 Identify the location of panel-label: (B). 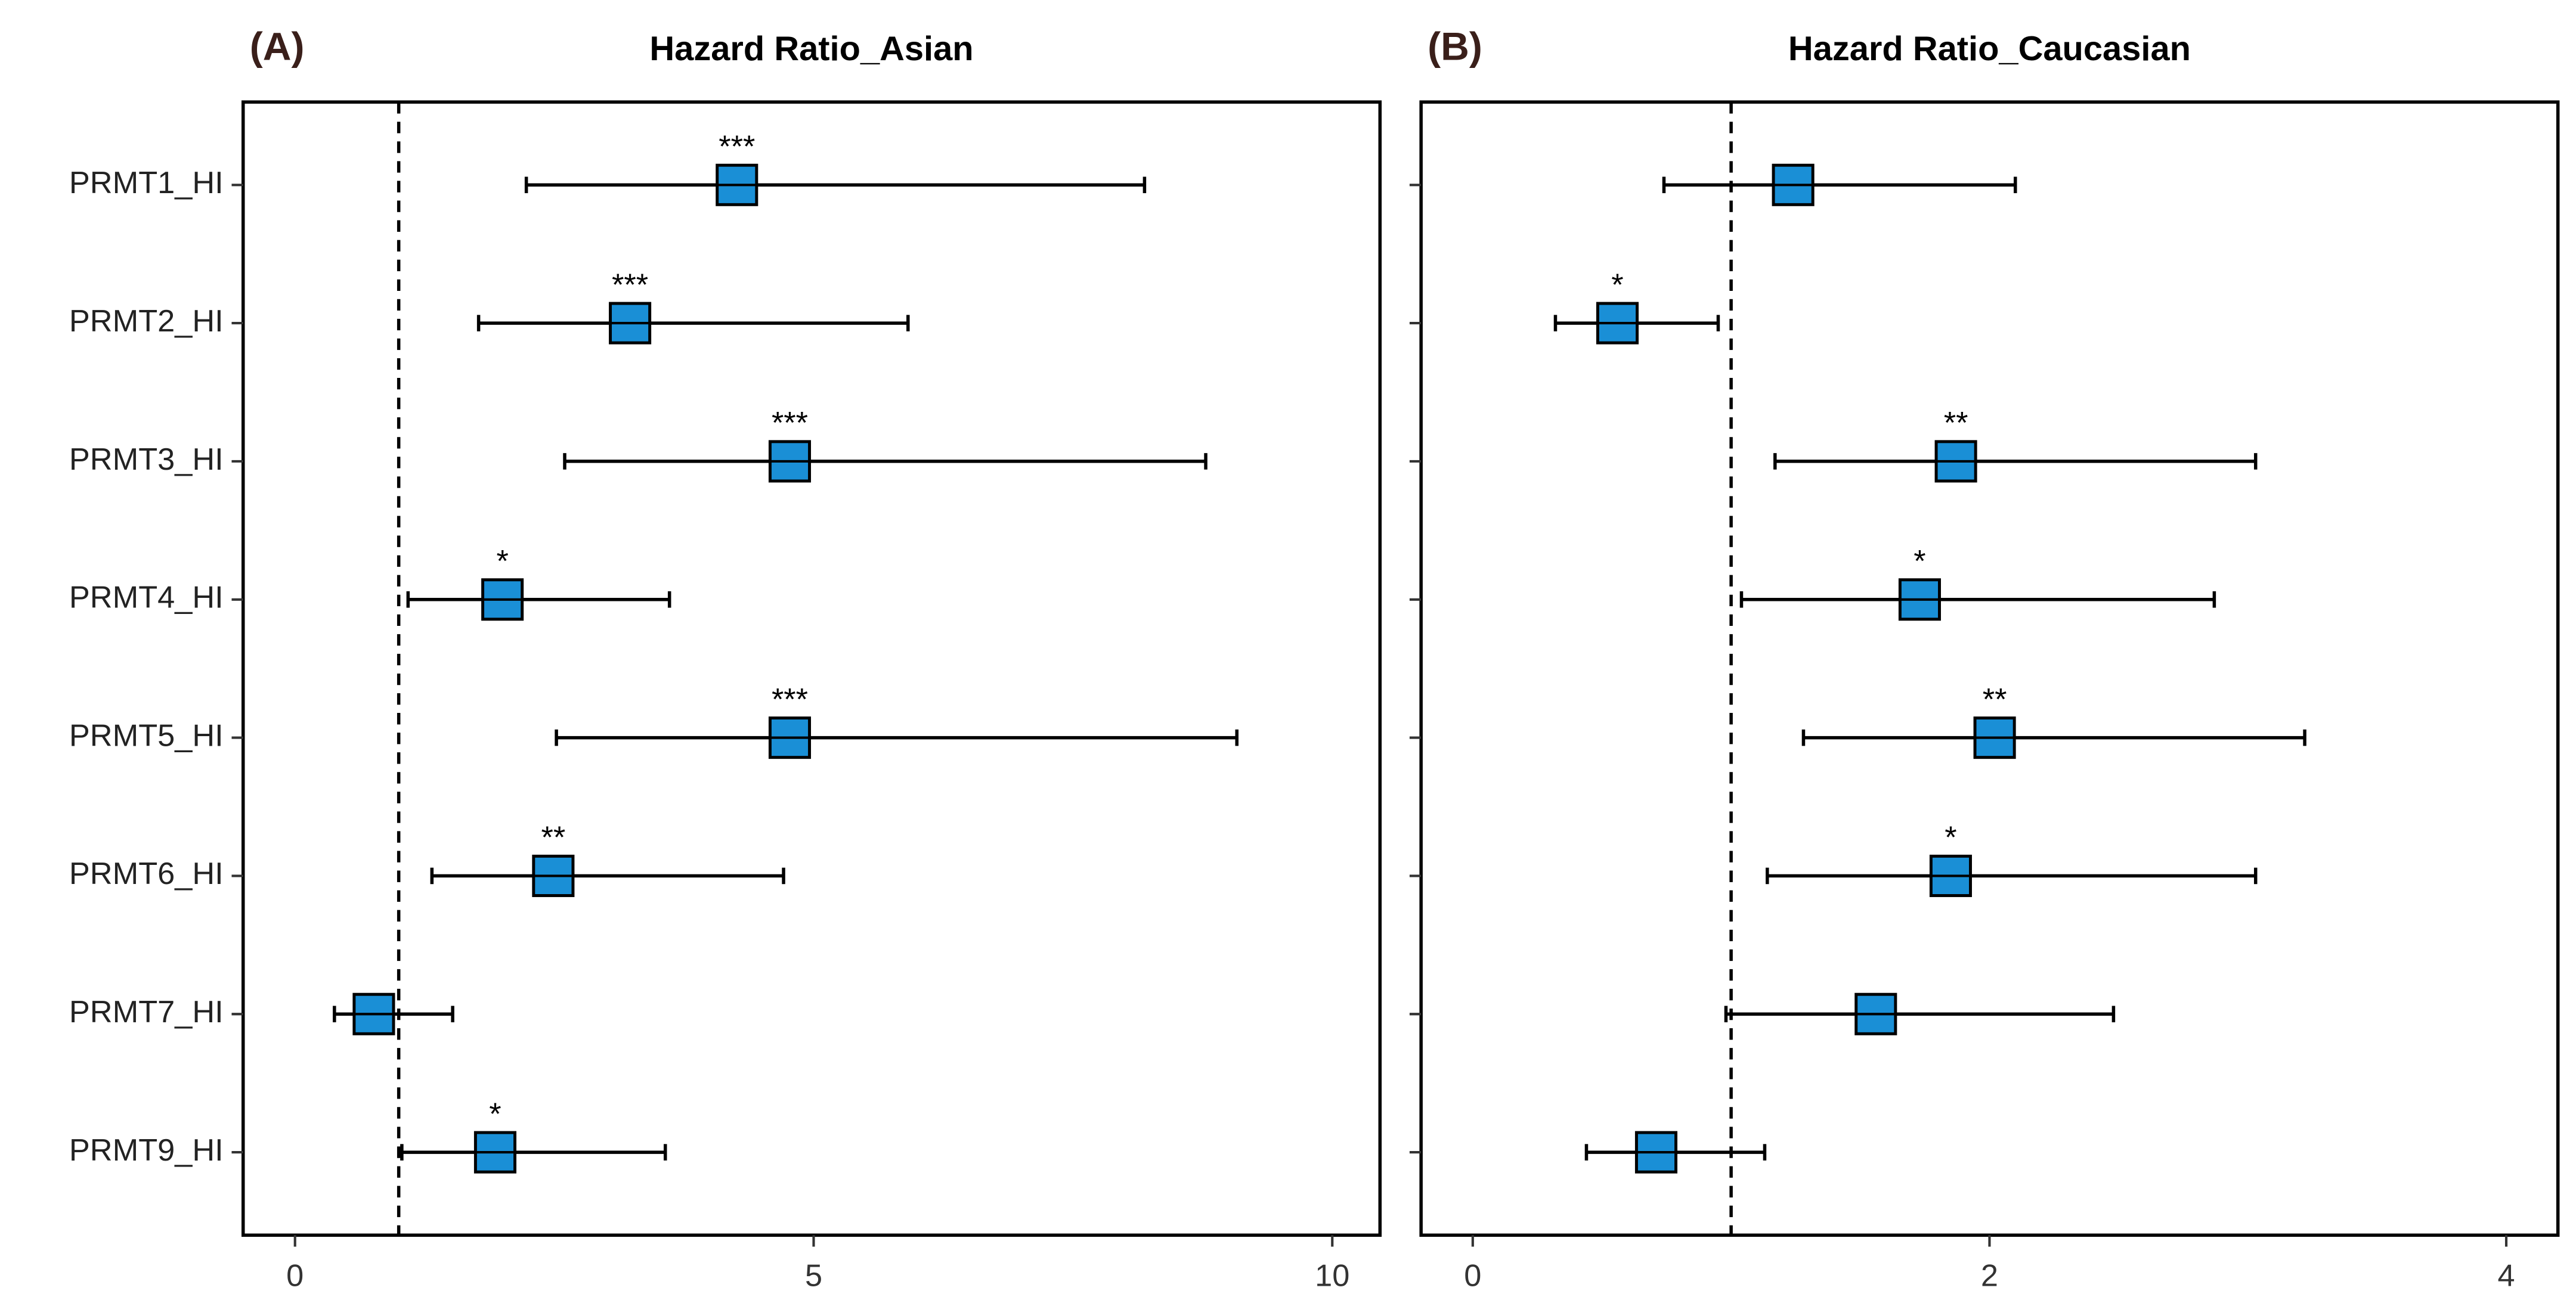
(1455, 47).